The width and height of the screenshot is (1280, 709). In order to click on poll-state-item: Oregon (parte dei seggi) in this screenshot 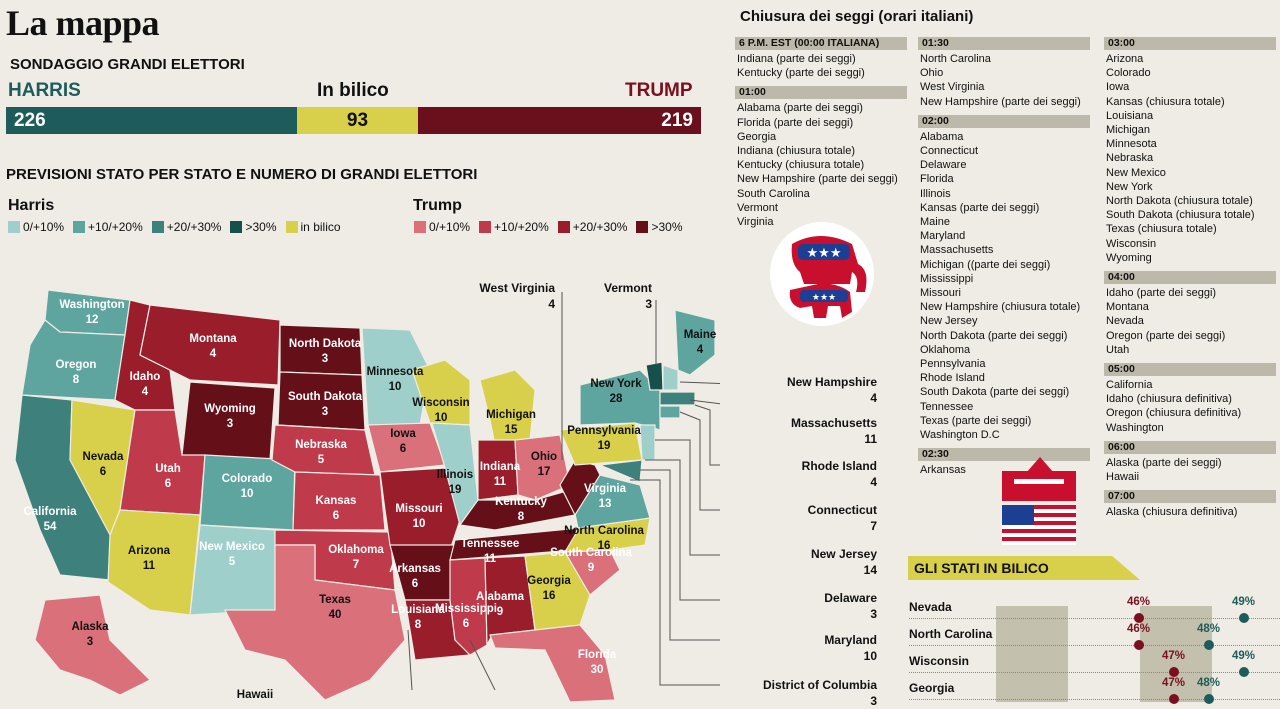, I will do `click(1166, 335)`.